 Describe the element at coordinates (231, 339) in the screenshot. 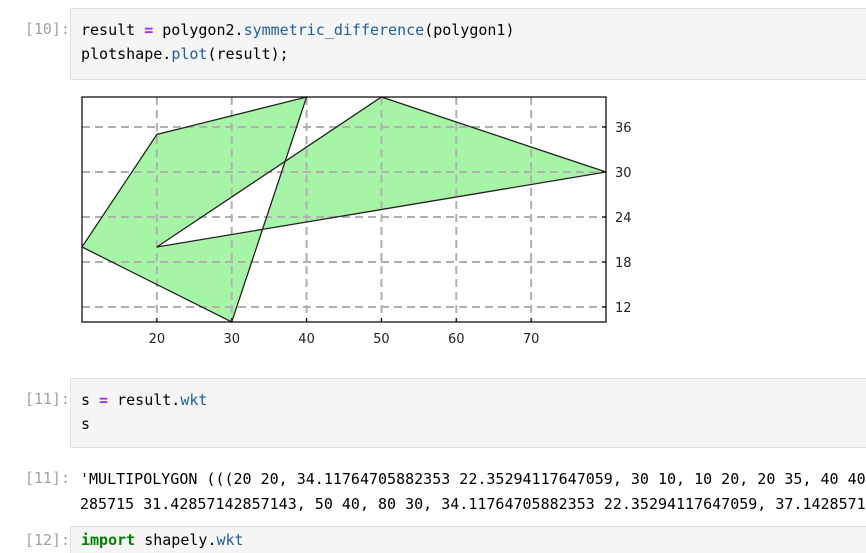

I see `x-tick-label: 30` at that location.